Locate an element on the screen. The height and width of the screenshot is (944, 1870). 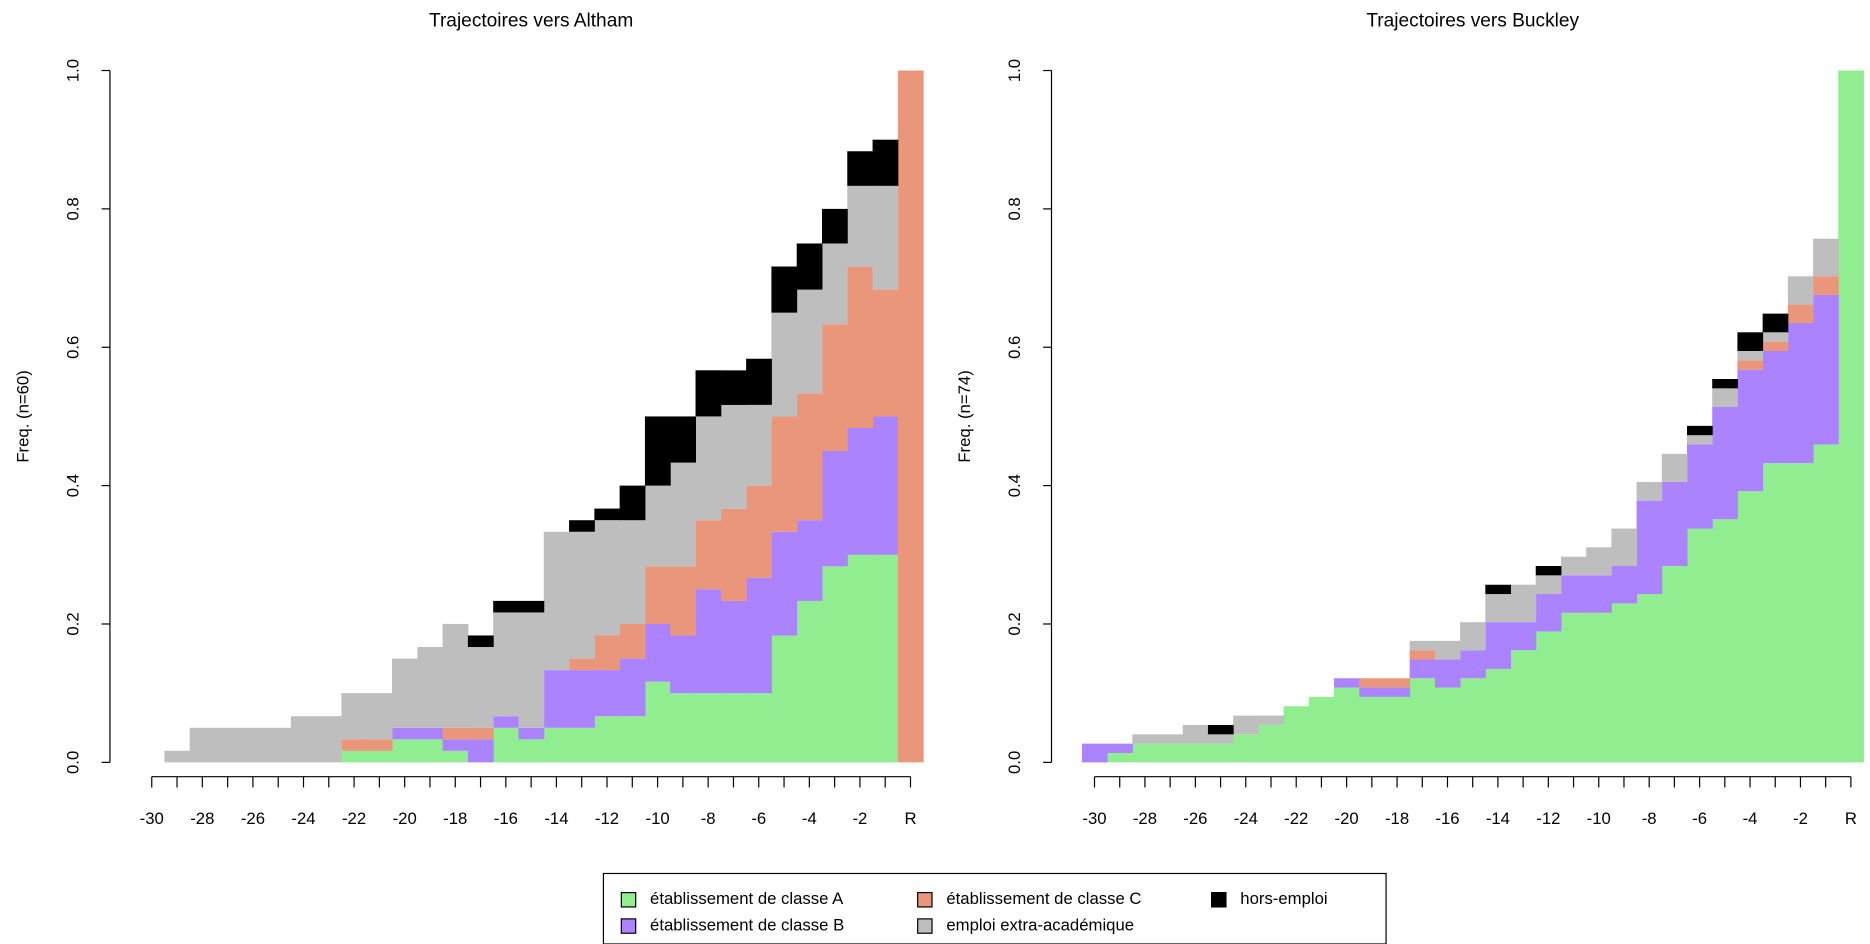
x-tick-label: -20 is located at coordinates (1347, 818).